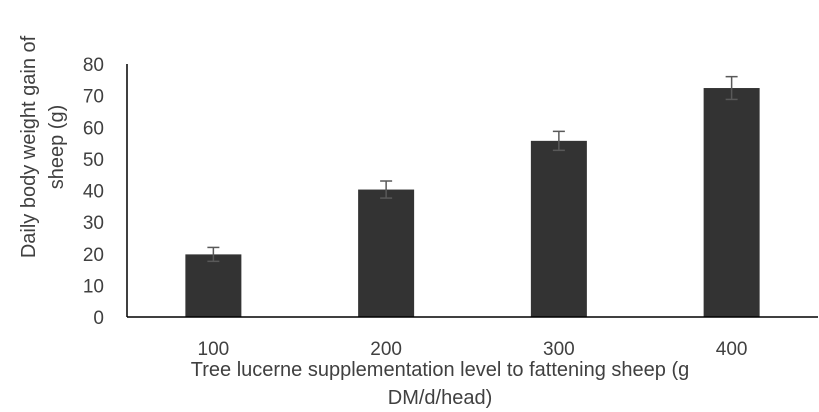 Image resolution: width=819 pixels, height=412 pixels. I want to click on x-axis-tick-labels: 100 200 300 400, so click(473, 349).